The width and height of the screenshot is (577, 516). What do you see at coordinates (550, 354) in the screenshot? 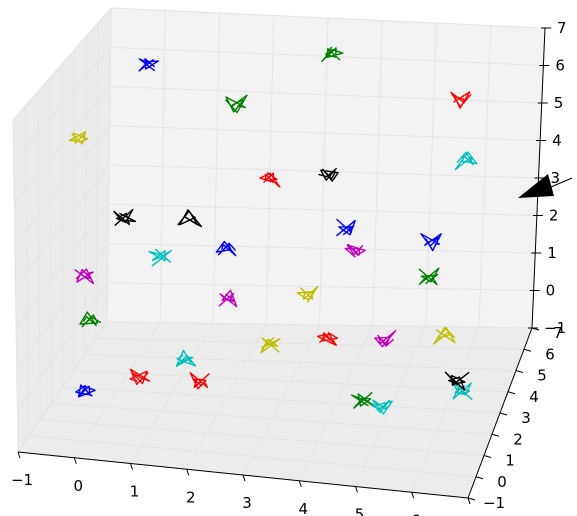
I see `y-tick-label: 6` at bounding box center [550, 354].